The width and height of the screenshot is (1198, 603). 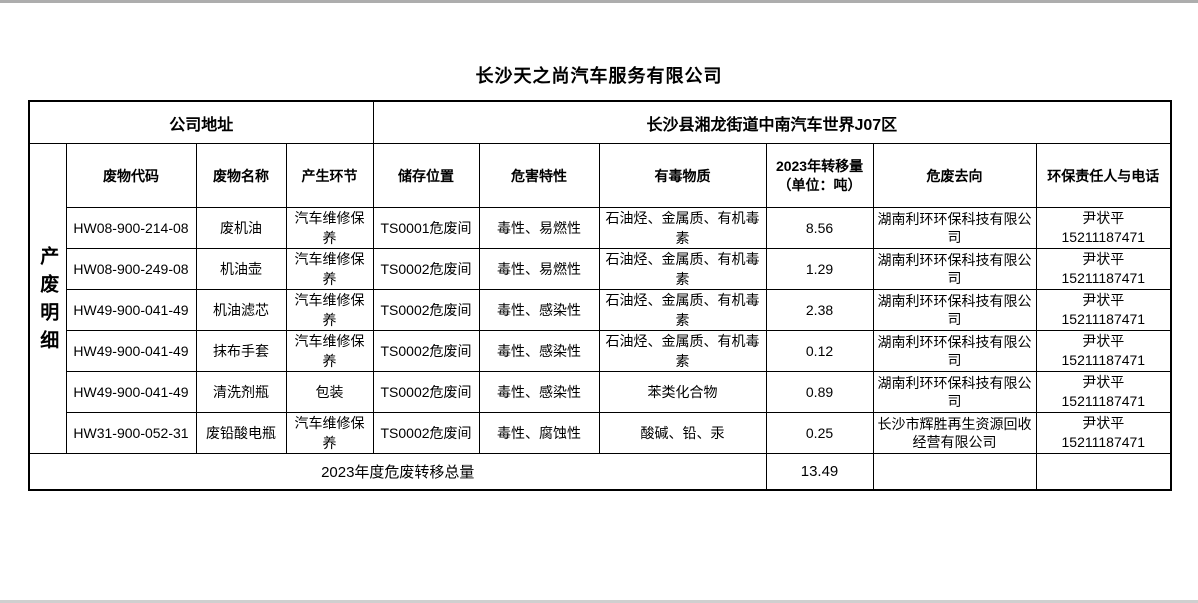 What do you see at coordinates (819, 165) in the screenshot?
I see `col-header-amount-line1: 2023年转移量` at bounding box center [819, 165].